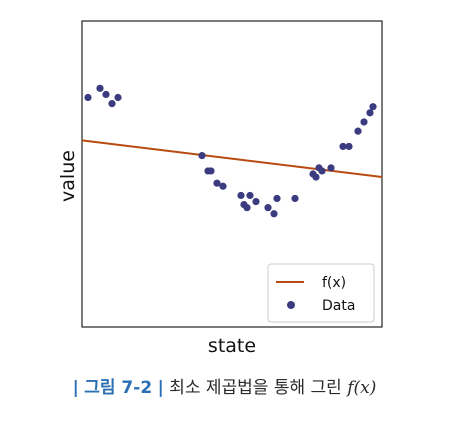 The width and height of the screenshot is (449, 424). What do you see at coordinates (338, 306) in the screenshot?
I see `legend-label-data: Data` at bounding box center [338, 306].